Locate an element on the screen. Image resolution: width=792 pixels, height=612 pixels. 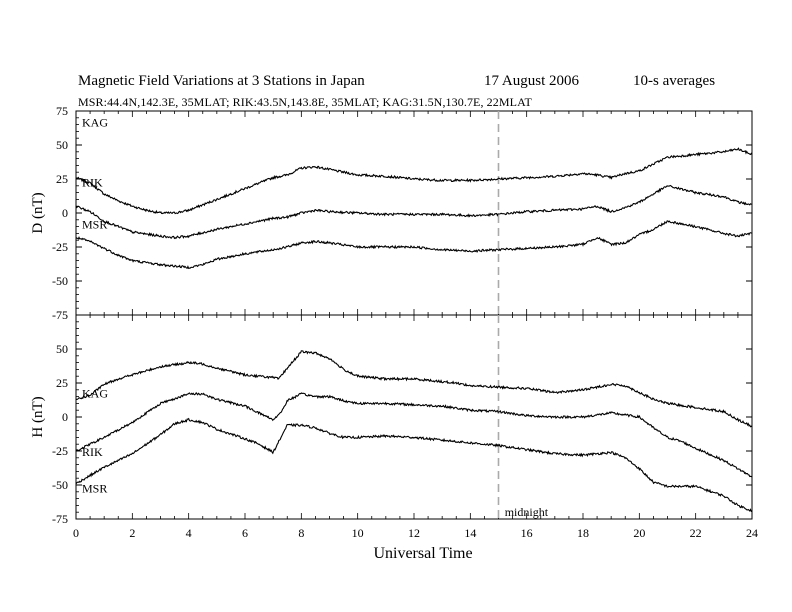
d-series-label-rik: RIK is located at coordinates (92, 183).